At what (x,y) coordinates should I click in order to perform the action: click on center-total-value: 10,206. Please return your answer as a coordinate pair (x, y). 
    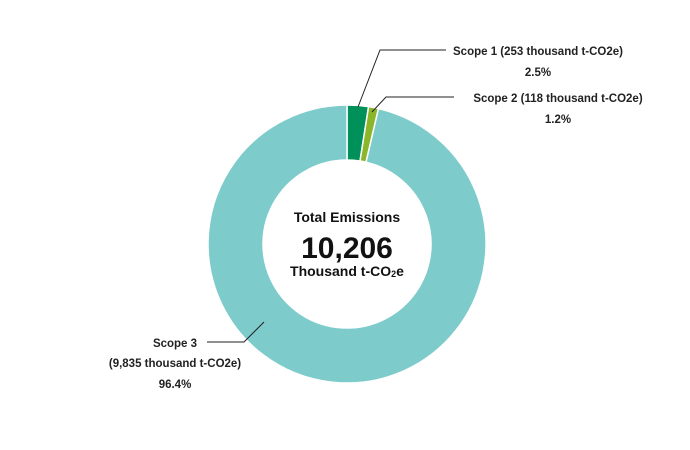
    Looking at the image, I should click on (347, 248).